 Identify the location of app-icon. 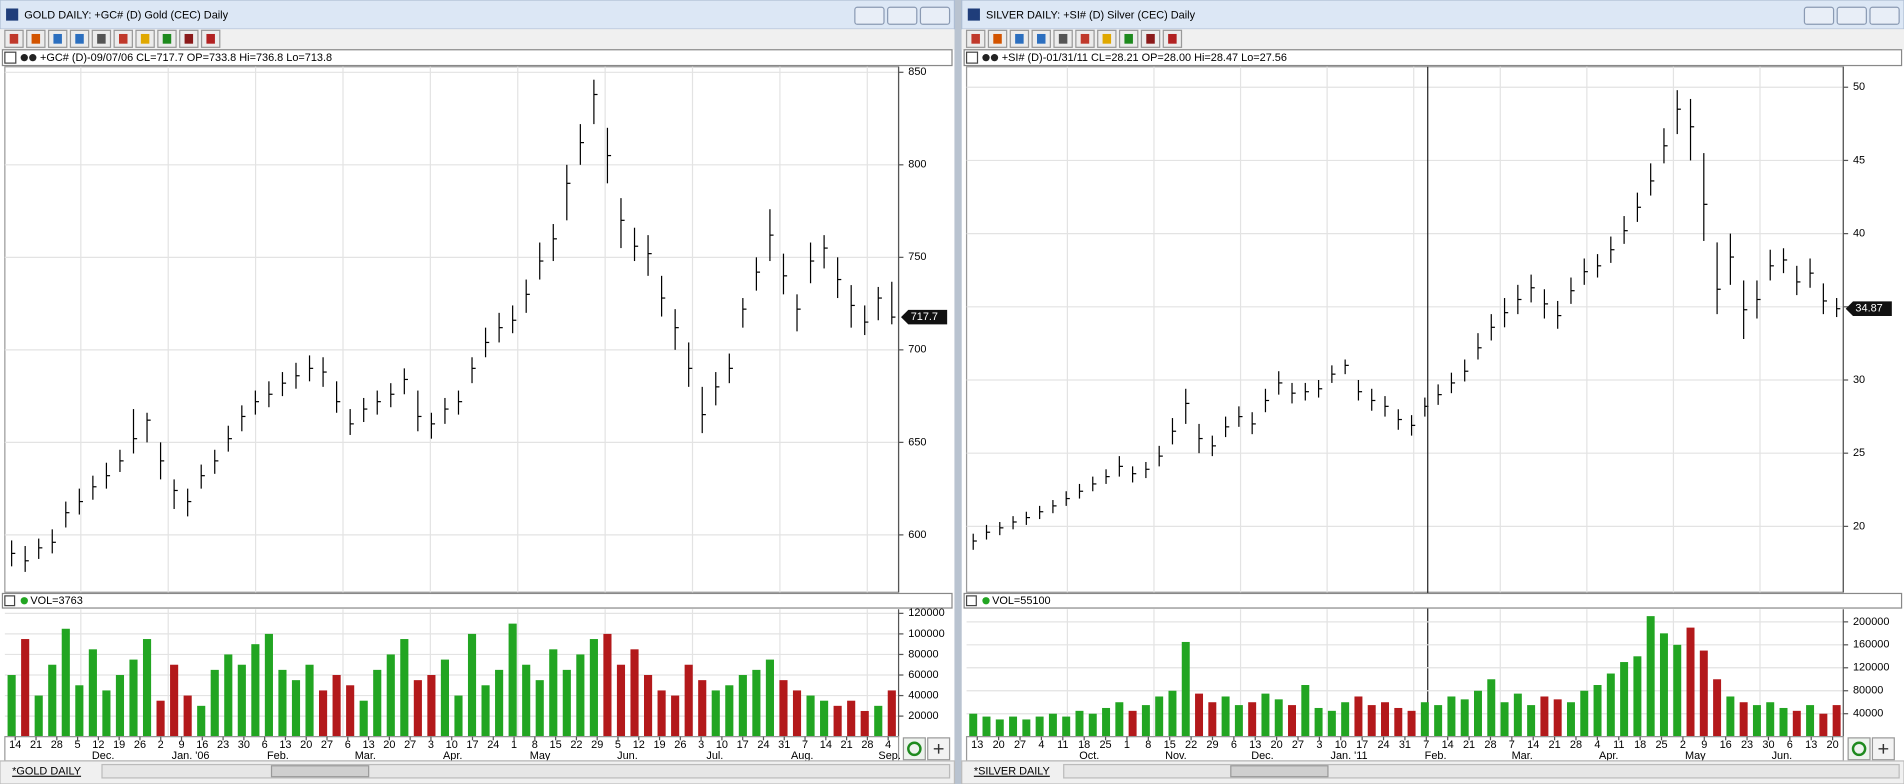
(973, 14).